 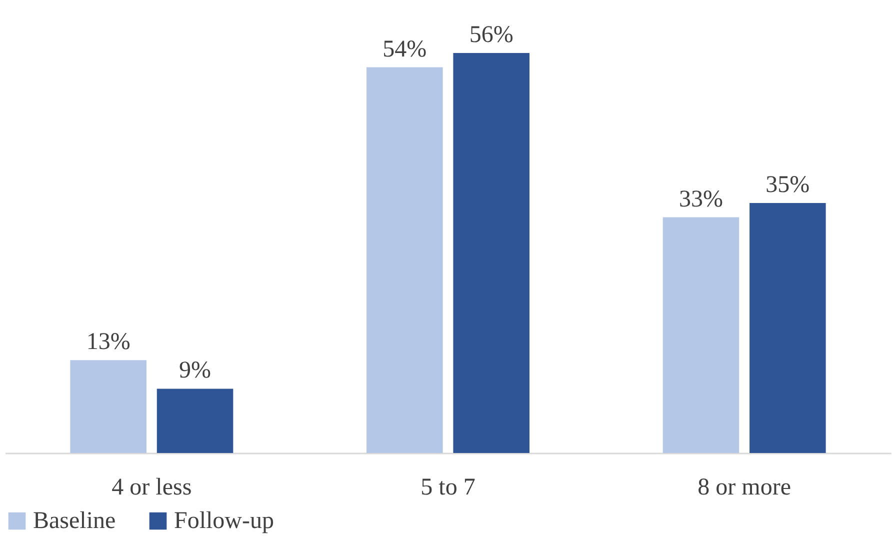 What do you see at coordinates (700, 199) in the screenshot?
I see `data-label: 33%` at bounding box center [700, 199].